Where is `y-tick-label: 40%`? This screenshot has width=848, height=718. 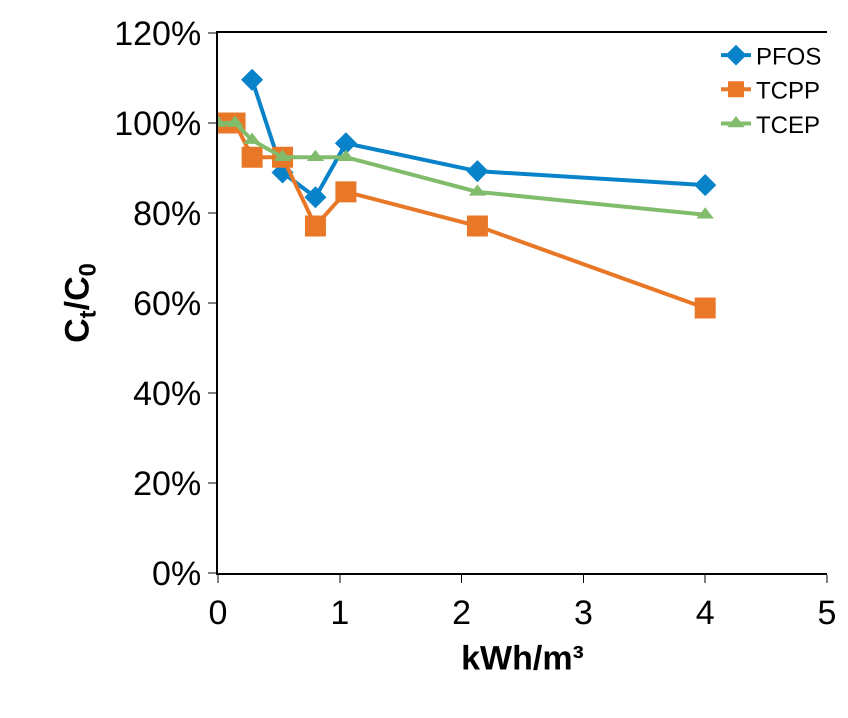
y-tick-label: 40% is located at coordinates (167, 393).